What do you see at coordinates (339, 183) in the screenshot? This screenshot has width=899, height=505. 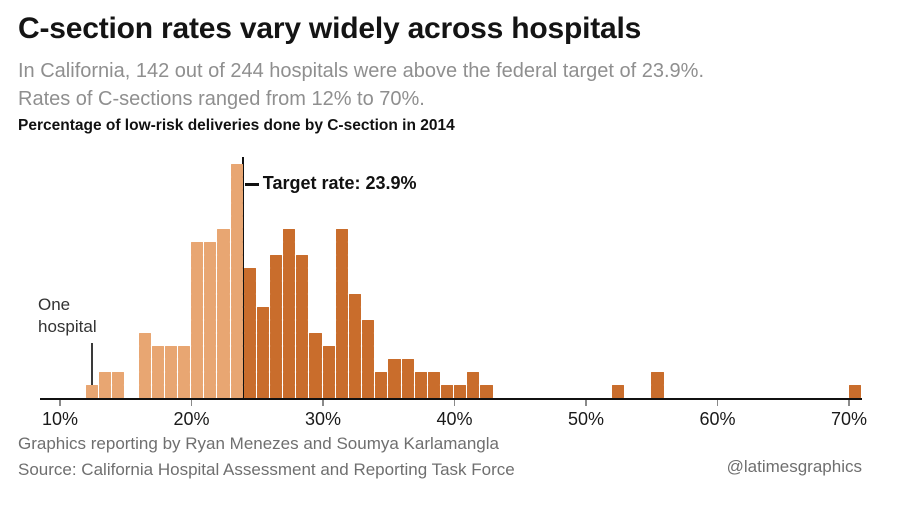 I see `target-rate-label: Target rate: 23.9%` at bounding box center [339, 183].